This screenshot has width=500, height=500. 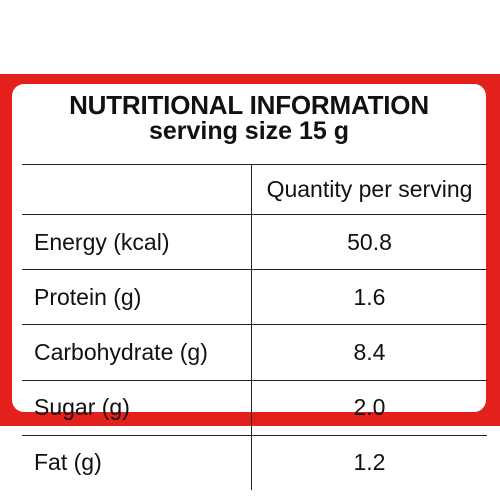 I want to click on table-header-row: Quantity per serving, so click(x=254, y=189).